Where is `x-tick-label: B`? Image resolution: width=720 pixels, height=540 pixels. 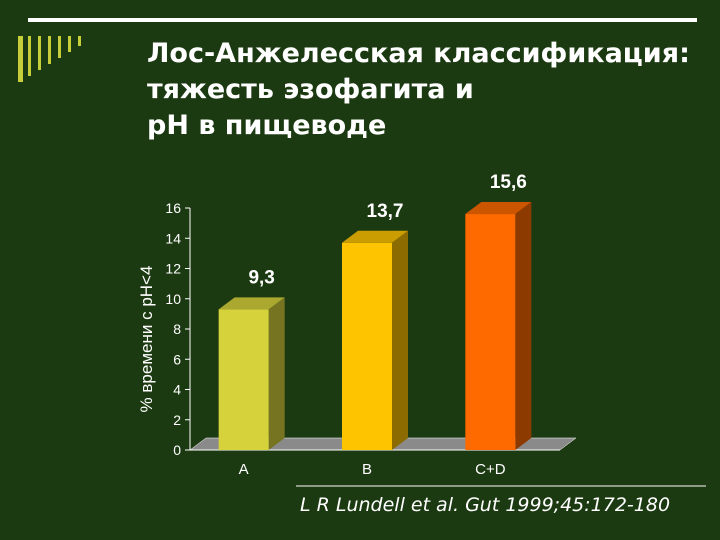 x-tick-label: B is located at coordinates (367, 469).